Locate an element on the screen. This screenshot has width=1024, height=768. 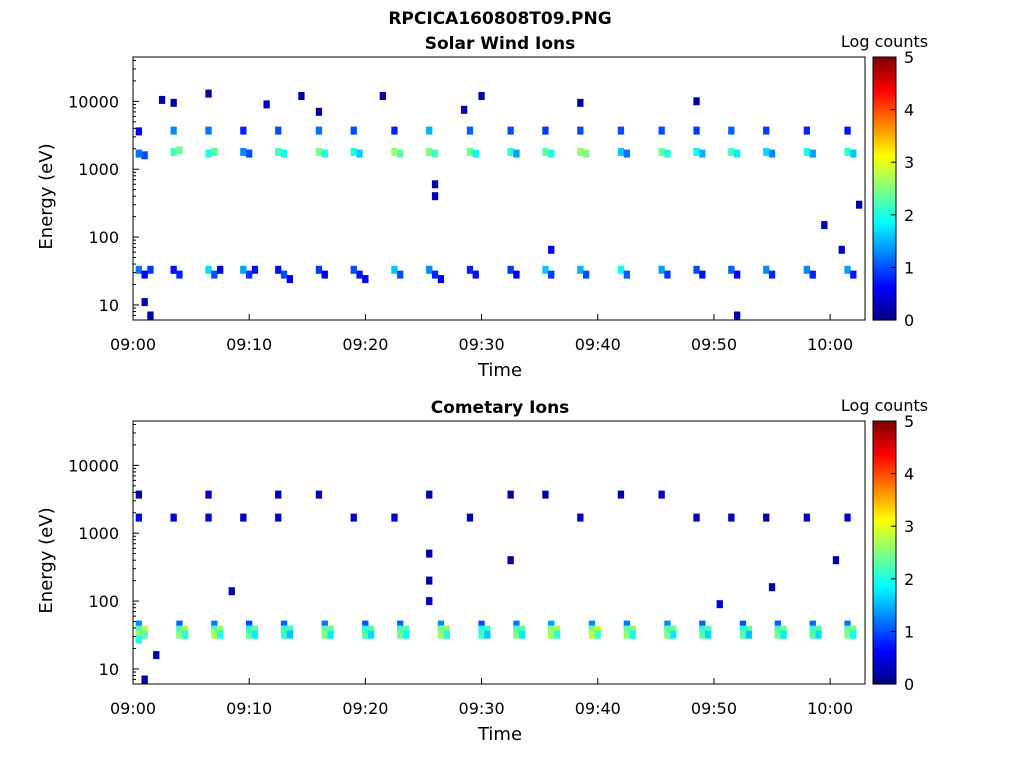
x-tick-label: 09:50 is located at coordinates (714, 344).